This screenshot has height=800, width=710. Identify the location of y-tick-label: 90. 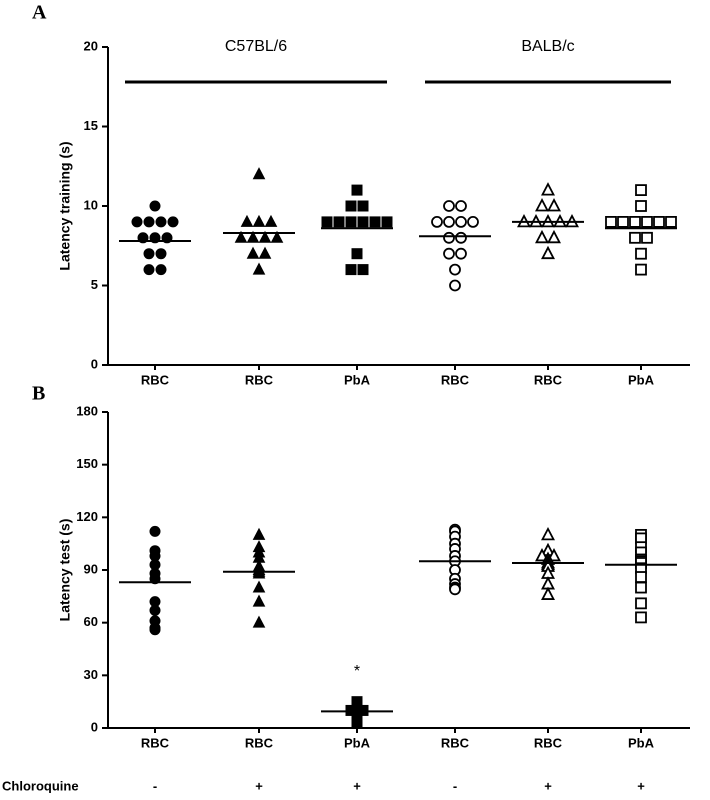
(91, 568).